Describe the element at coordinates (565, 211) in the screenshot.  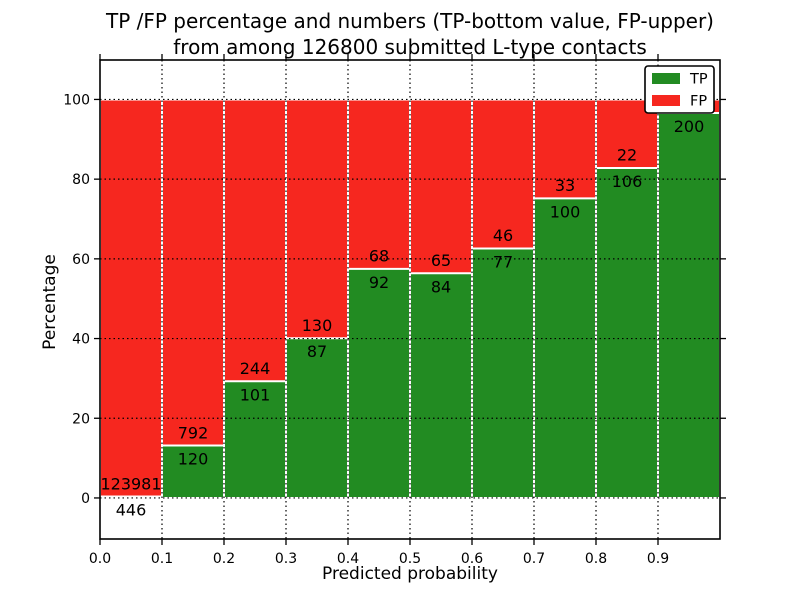
I see `tp-count-label: 100` at that location.